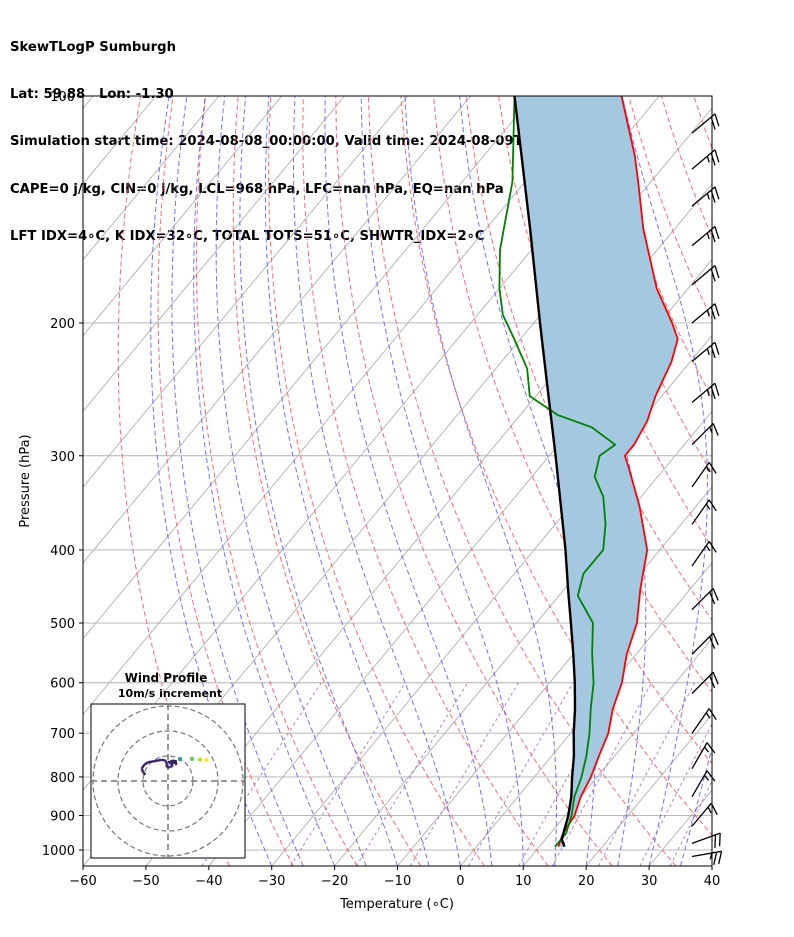  I want to click on x-tick-label: 0, so click(460, 881).